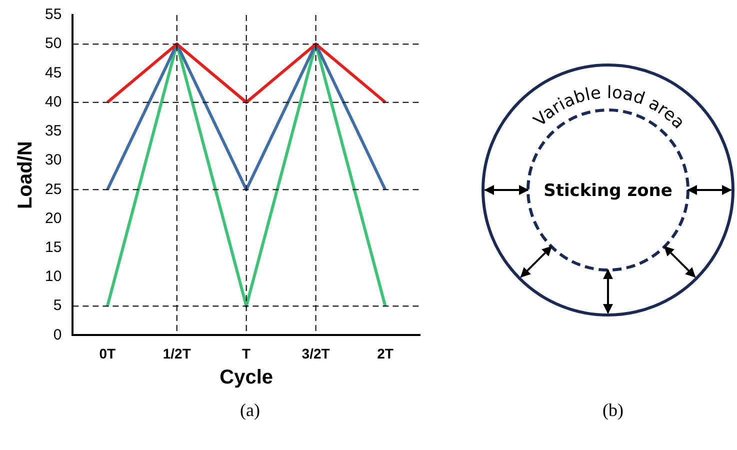 Image resolution: width=737 pixels, height=450 pixels. What do you see at coordinates (613, 410) in the screenshot?
I see `text: (b)` at bounding box center [613, 410].